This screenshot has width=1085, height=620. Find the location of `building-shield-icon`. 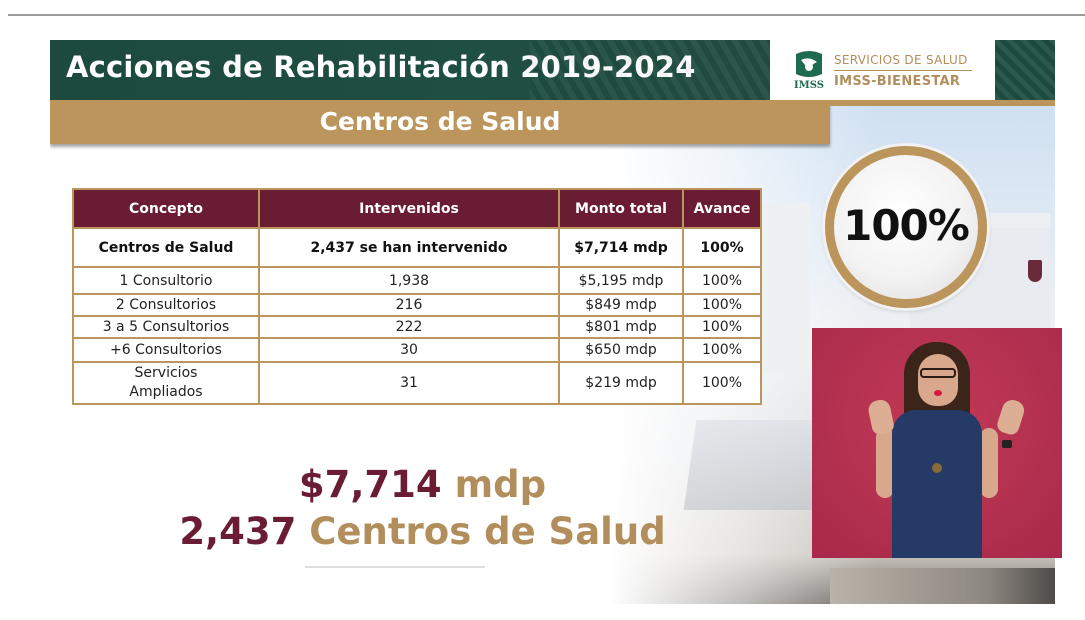

building-shield-icon is located at coordinates (1035, 271).